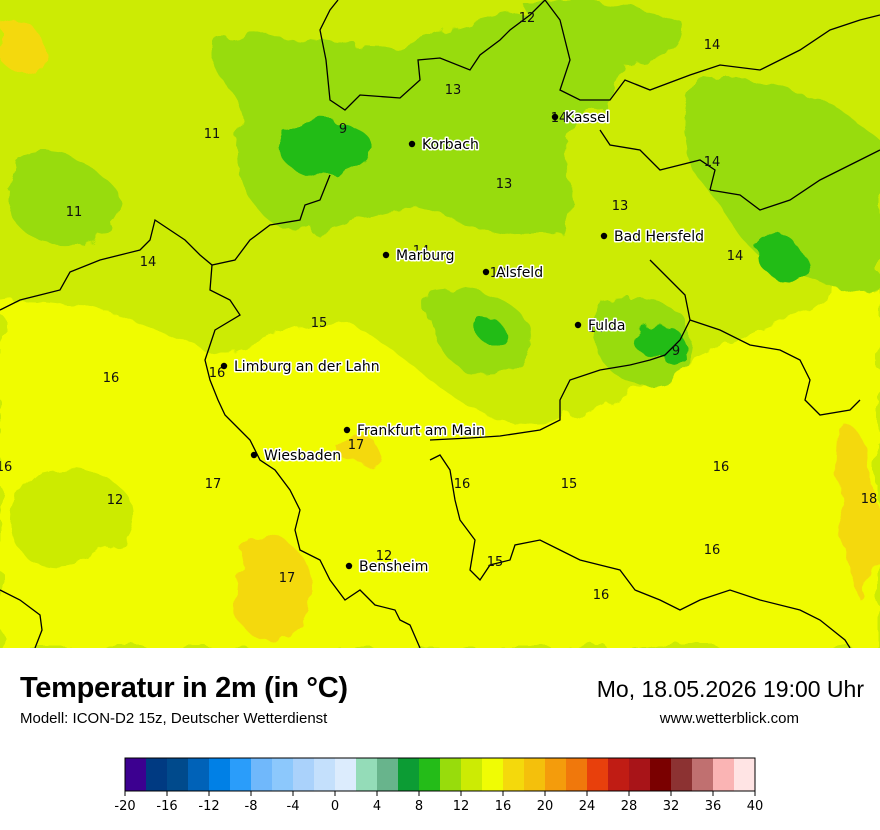 This screenshot has height=830, width=880. What do you see at coordinates (124, 806) in the screenshot?
I see `color-scale-tick-label: -20` at bounding box center [124, 806].